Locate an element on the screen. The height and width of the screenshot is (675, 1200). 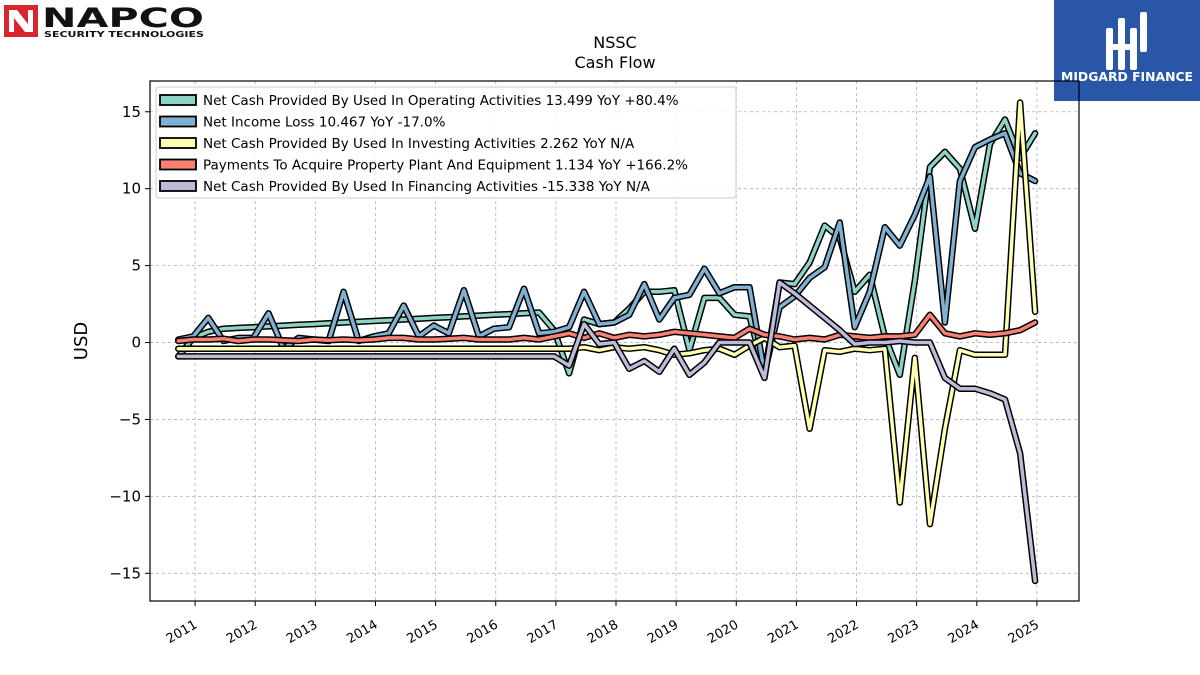
x-tick-label: 2020 is located at coordinates (723, 632).